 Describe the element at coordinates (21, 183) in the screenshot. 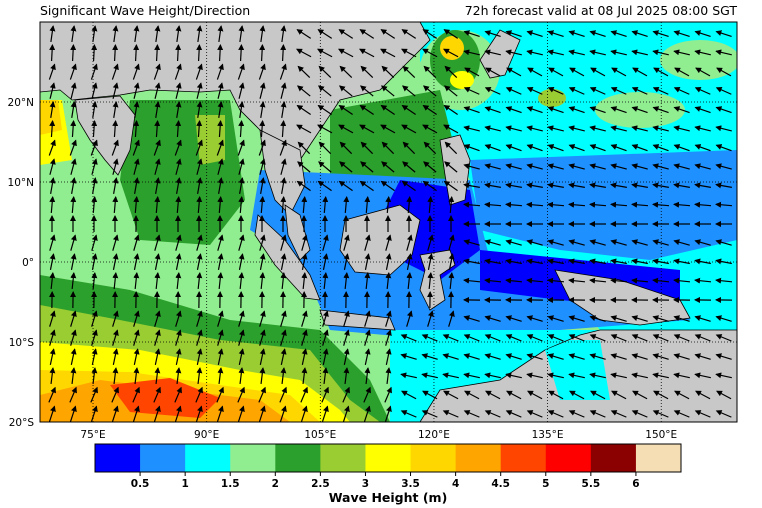

I see `lat-tick-label: 10°N` at that location.